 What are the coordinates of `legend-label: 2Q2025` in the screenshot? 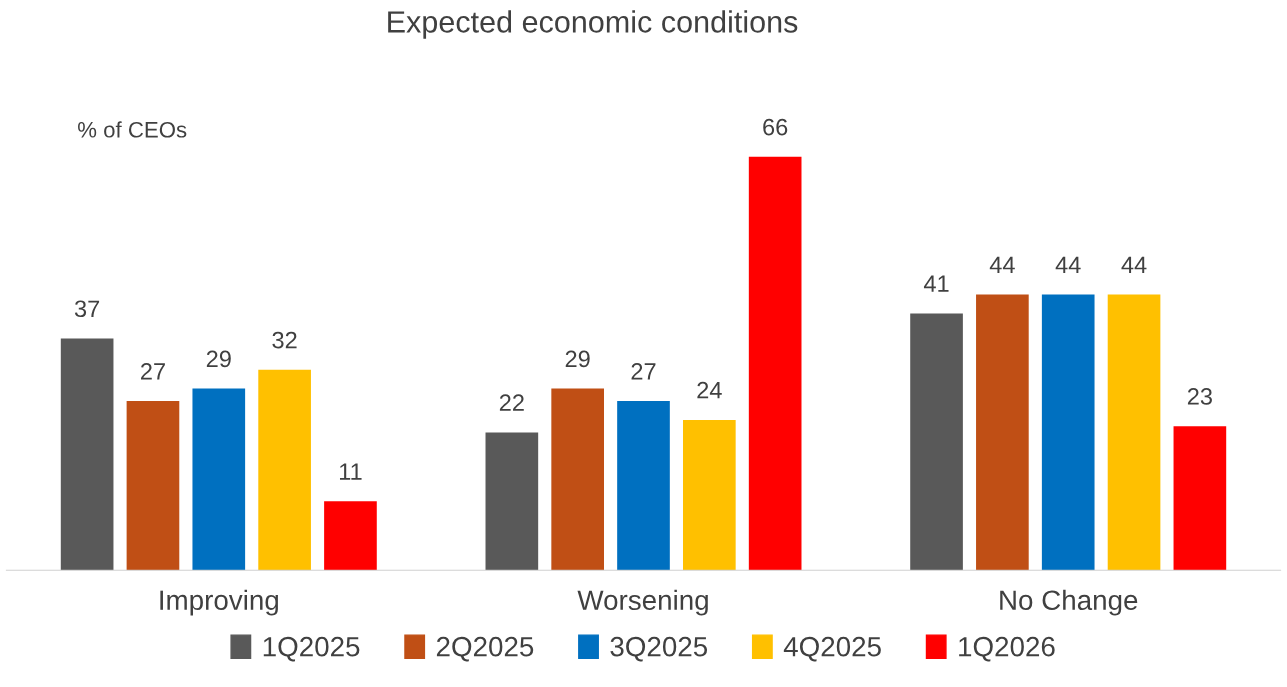 It's located at (485, 649).